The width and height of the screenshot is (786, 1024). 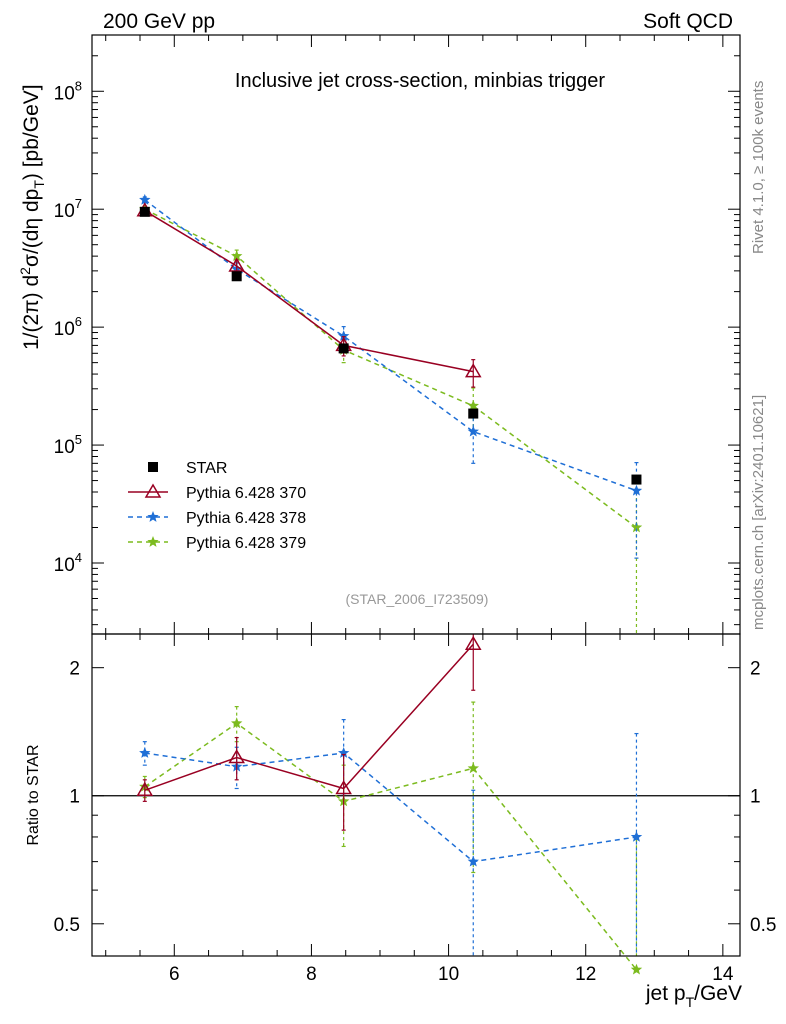 I want to click on y-tick-label: 10⁷, so click(x=68, y=209).